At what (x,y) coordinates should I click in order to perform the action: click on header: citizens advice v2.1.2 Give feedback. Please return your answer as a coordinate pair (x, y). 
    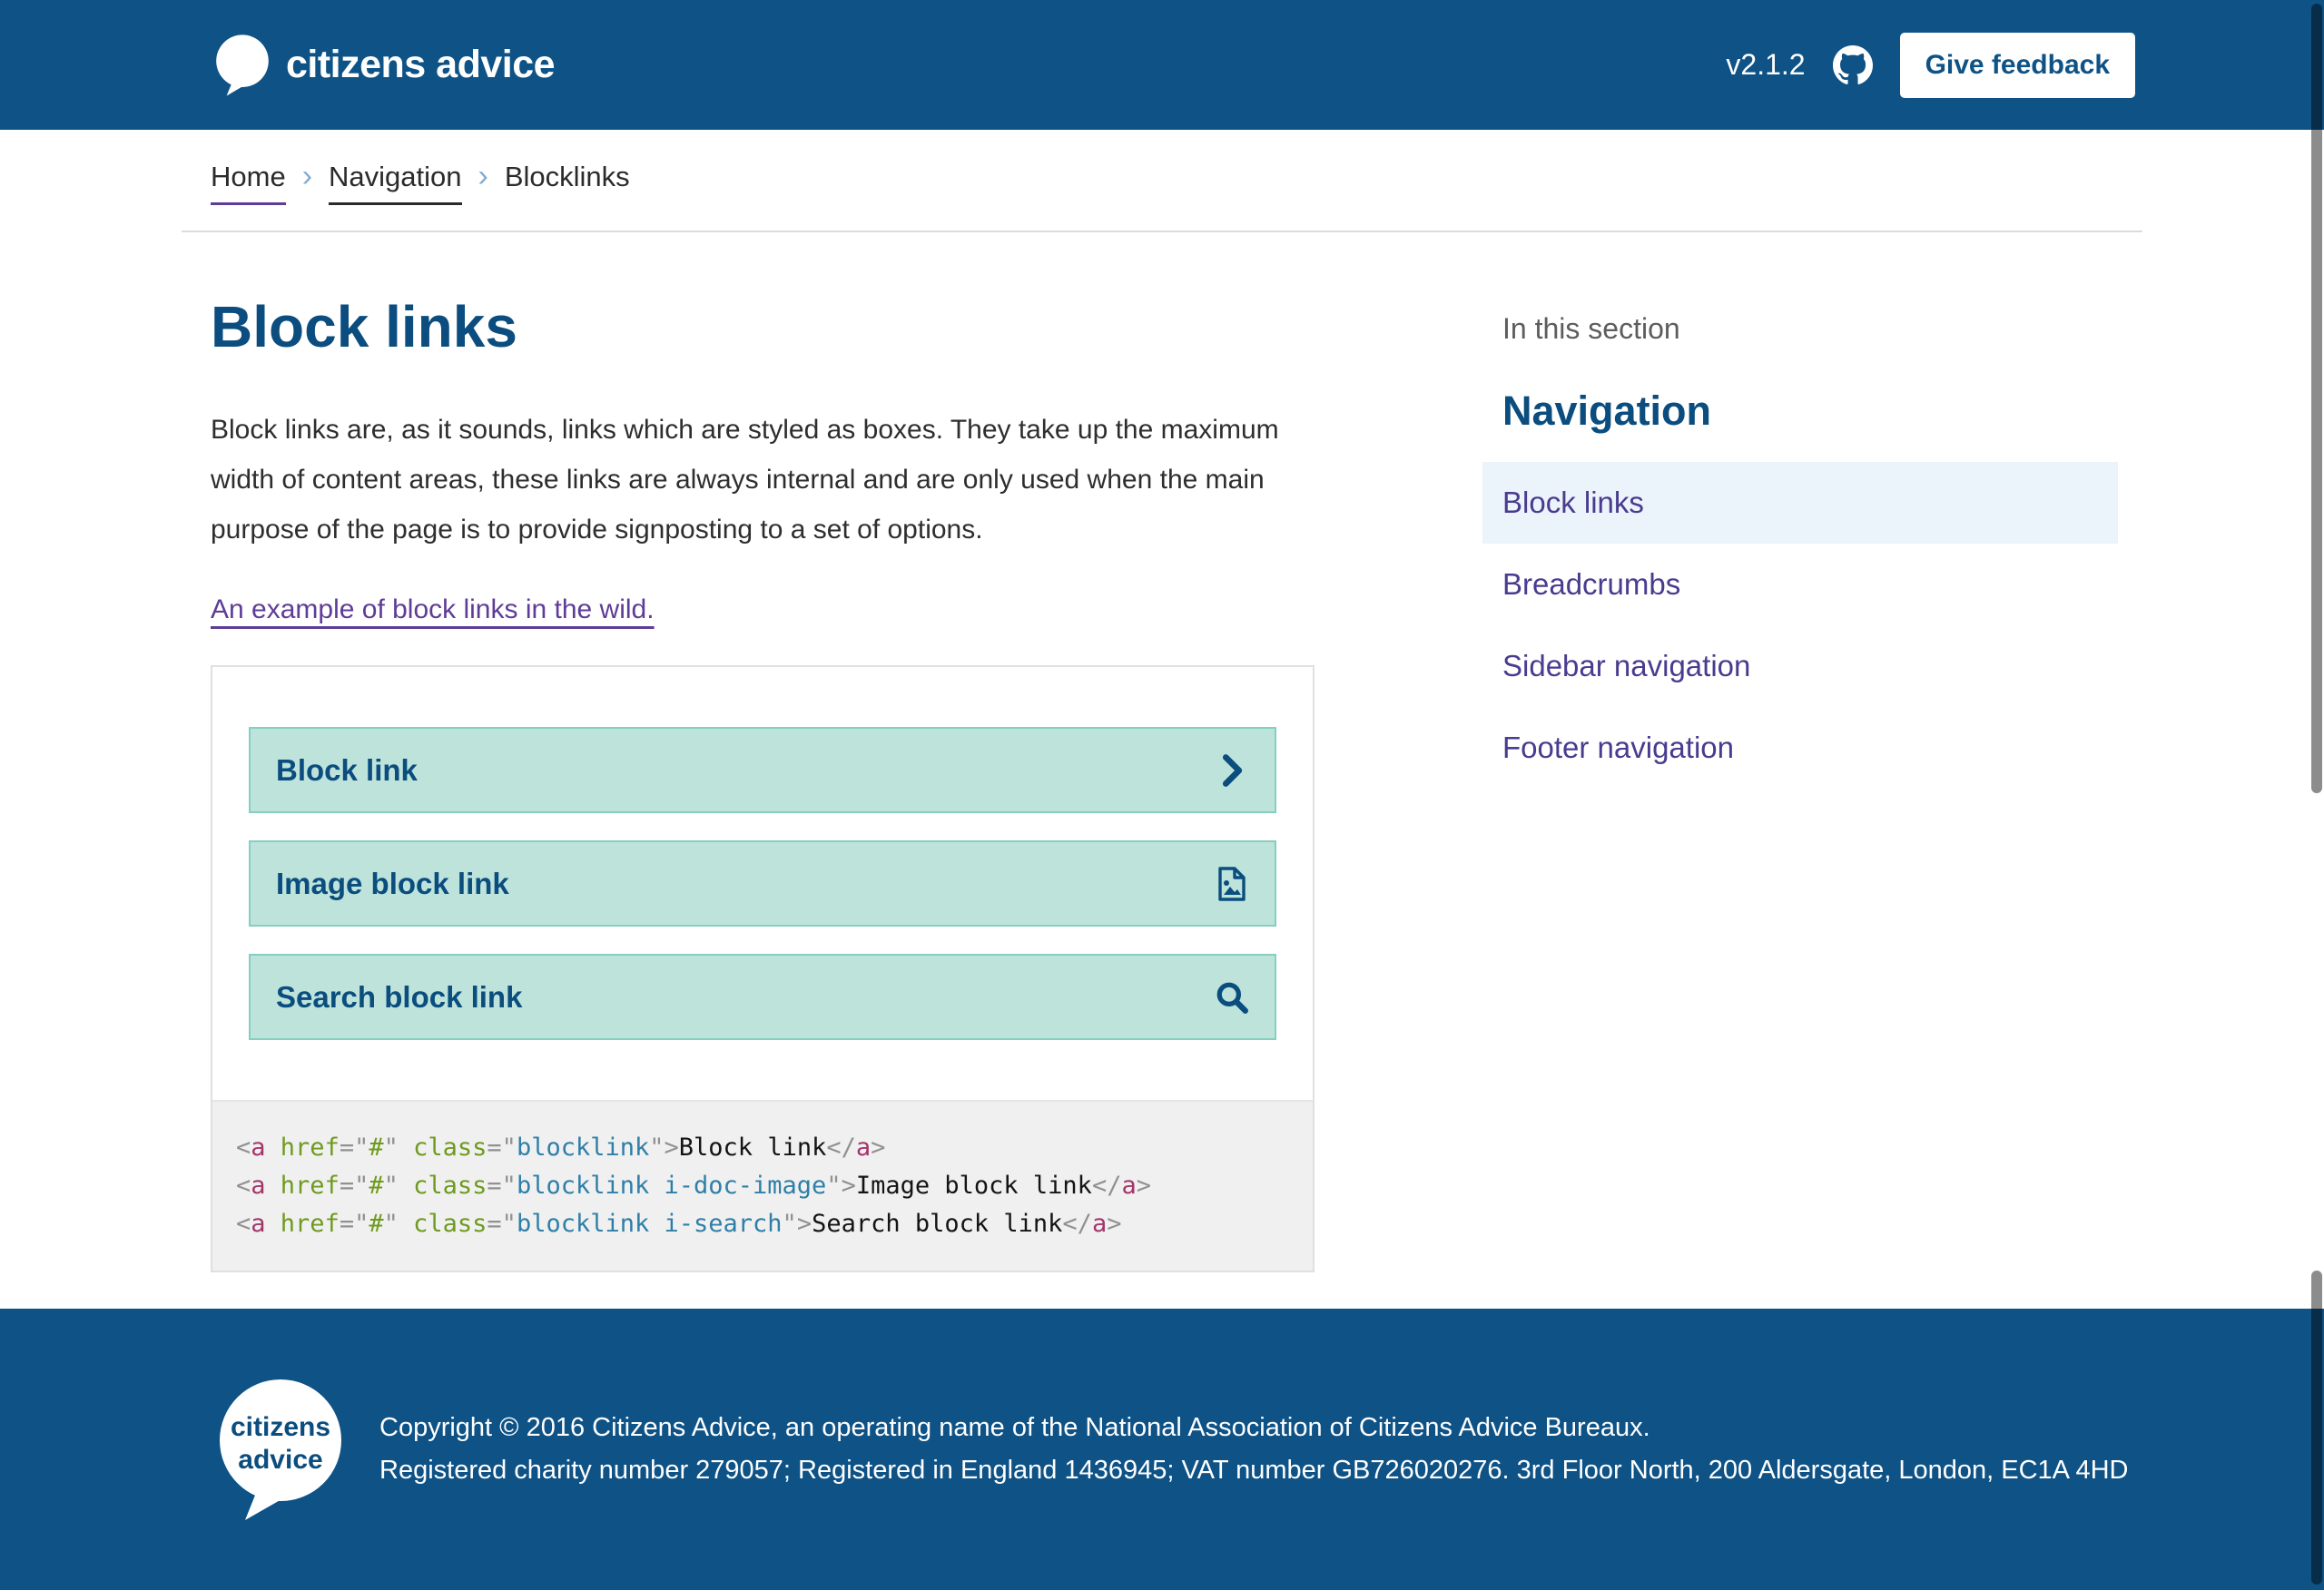
    Looking at the image, I should click on (1162, 65).